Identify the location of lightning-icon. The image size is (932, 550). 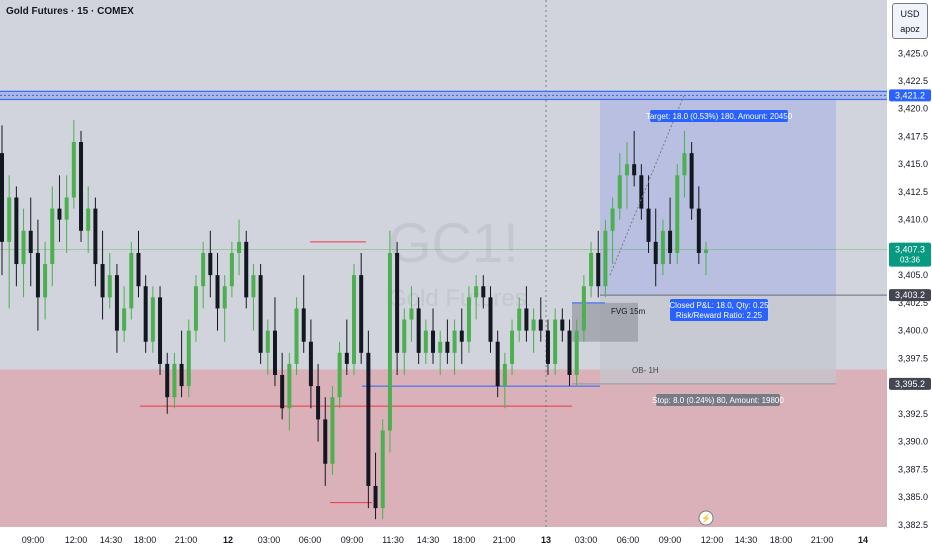
(706, 518).